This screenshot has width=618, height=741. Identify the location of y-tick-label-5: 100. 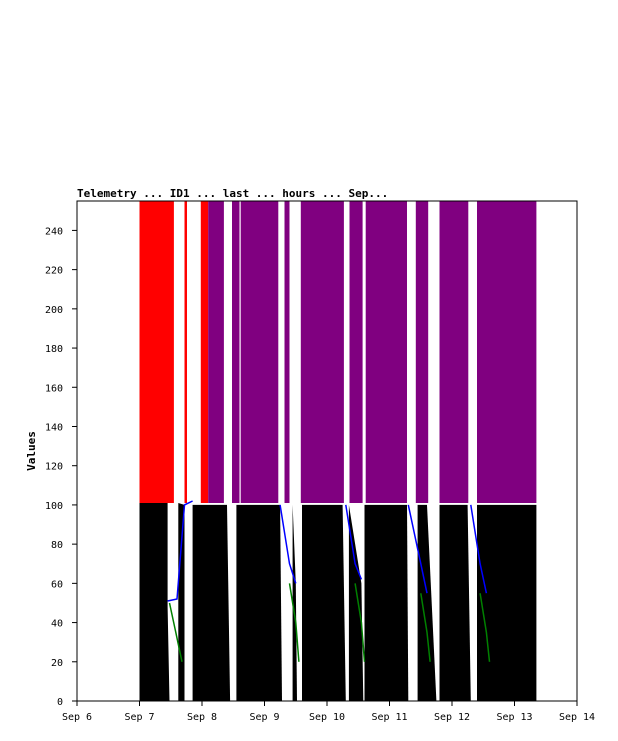
(54, 506).